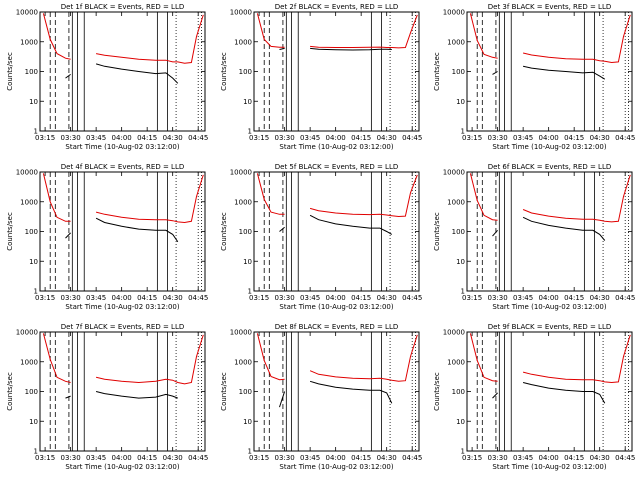 The width and height of the screenshot is (640, 484). Describe the element at coordinates (549, 167) in the screenshot. I see `panel-title: Det 6f BLACK = Events, RED = LLD` at that location.